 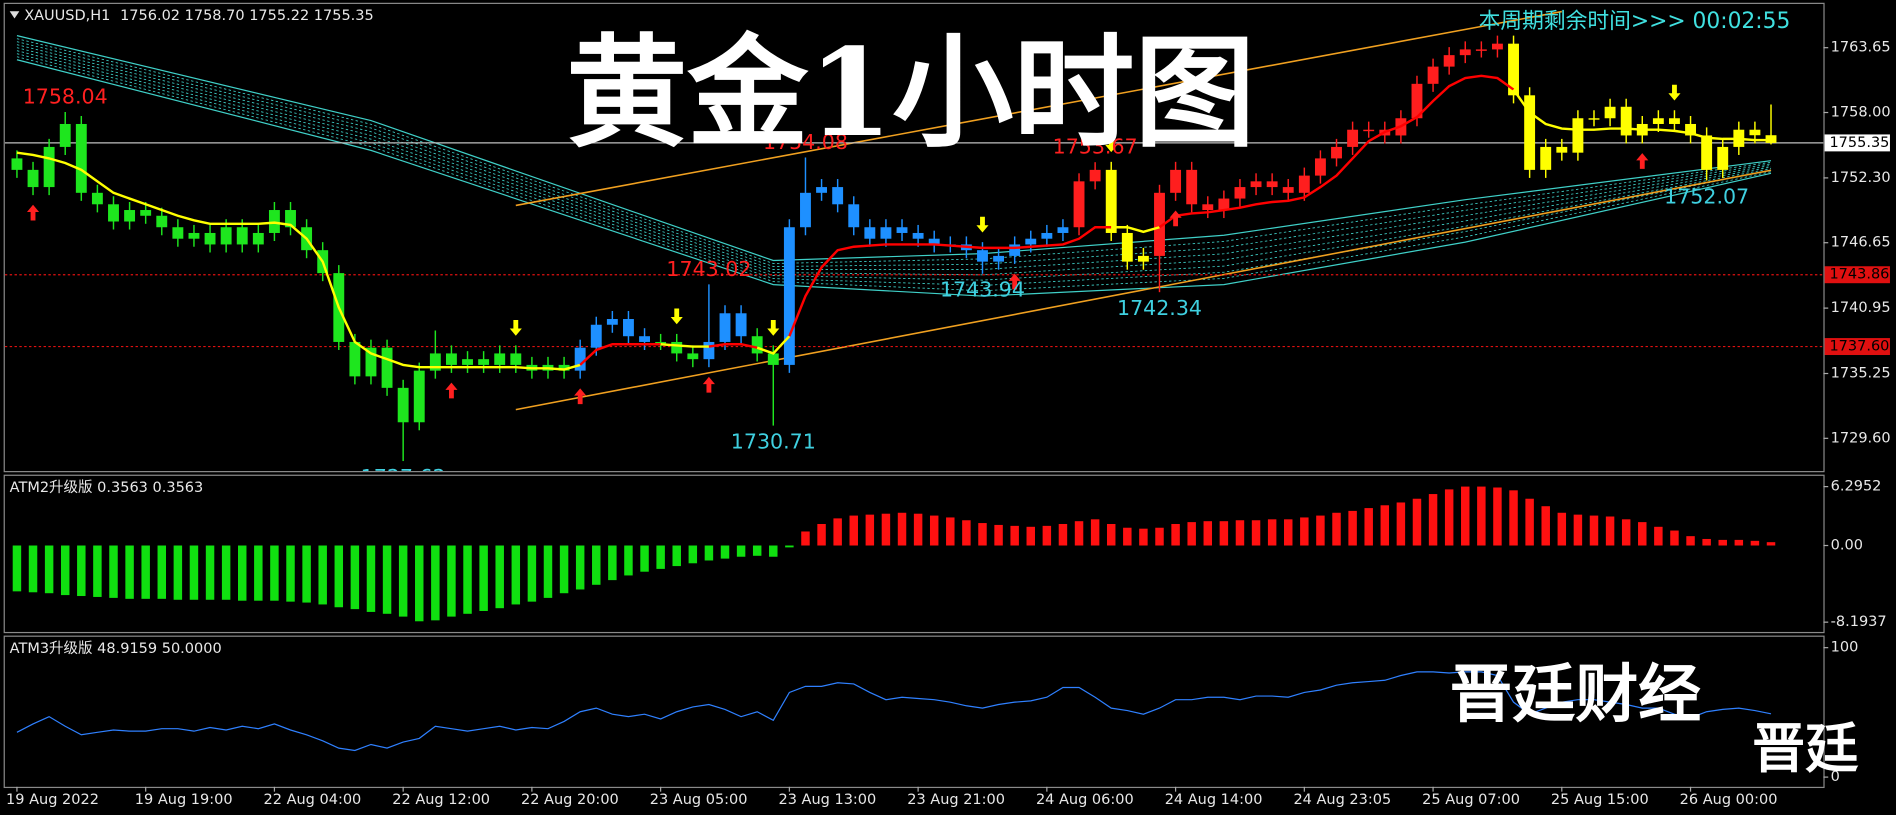 What do you see at coordinates (403, 477) in the screenshot?
I see `price-annotation: 1727.62` at bounding box center [403, 477].